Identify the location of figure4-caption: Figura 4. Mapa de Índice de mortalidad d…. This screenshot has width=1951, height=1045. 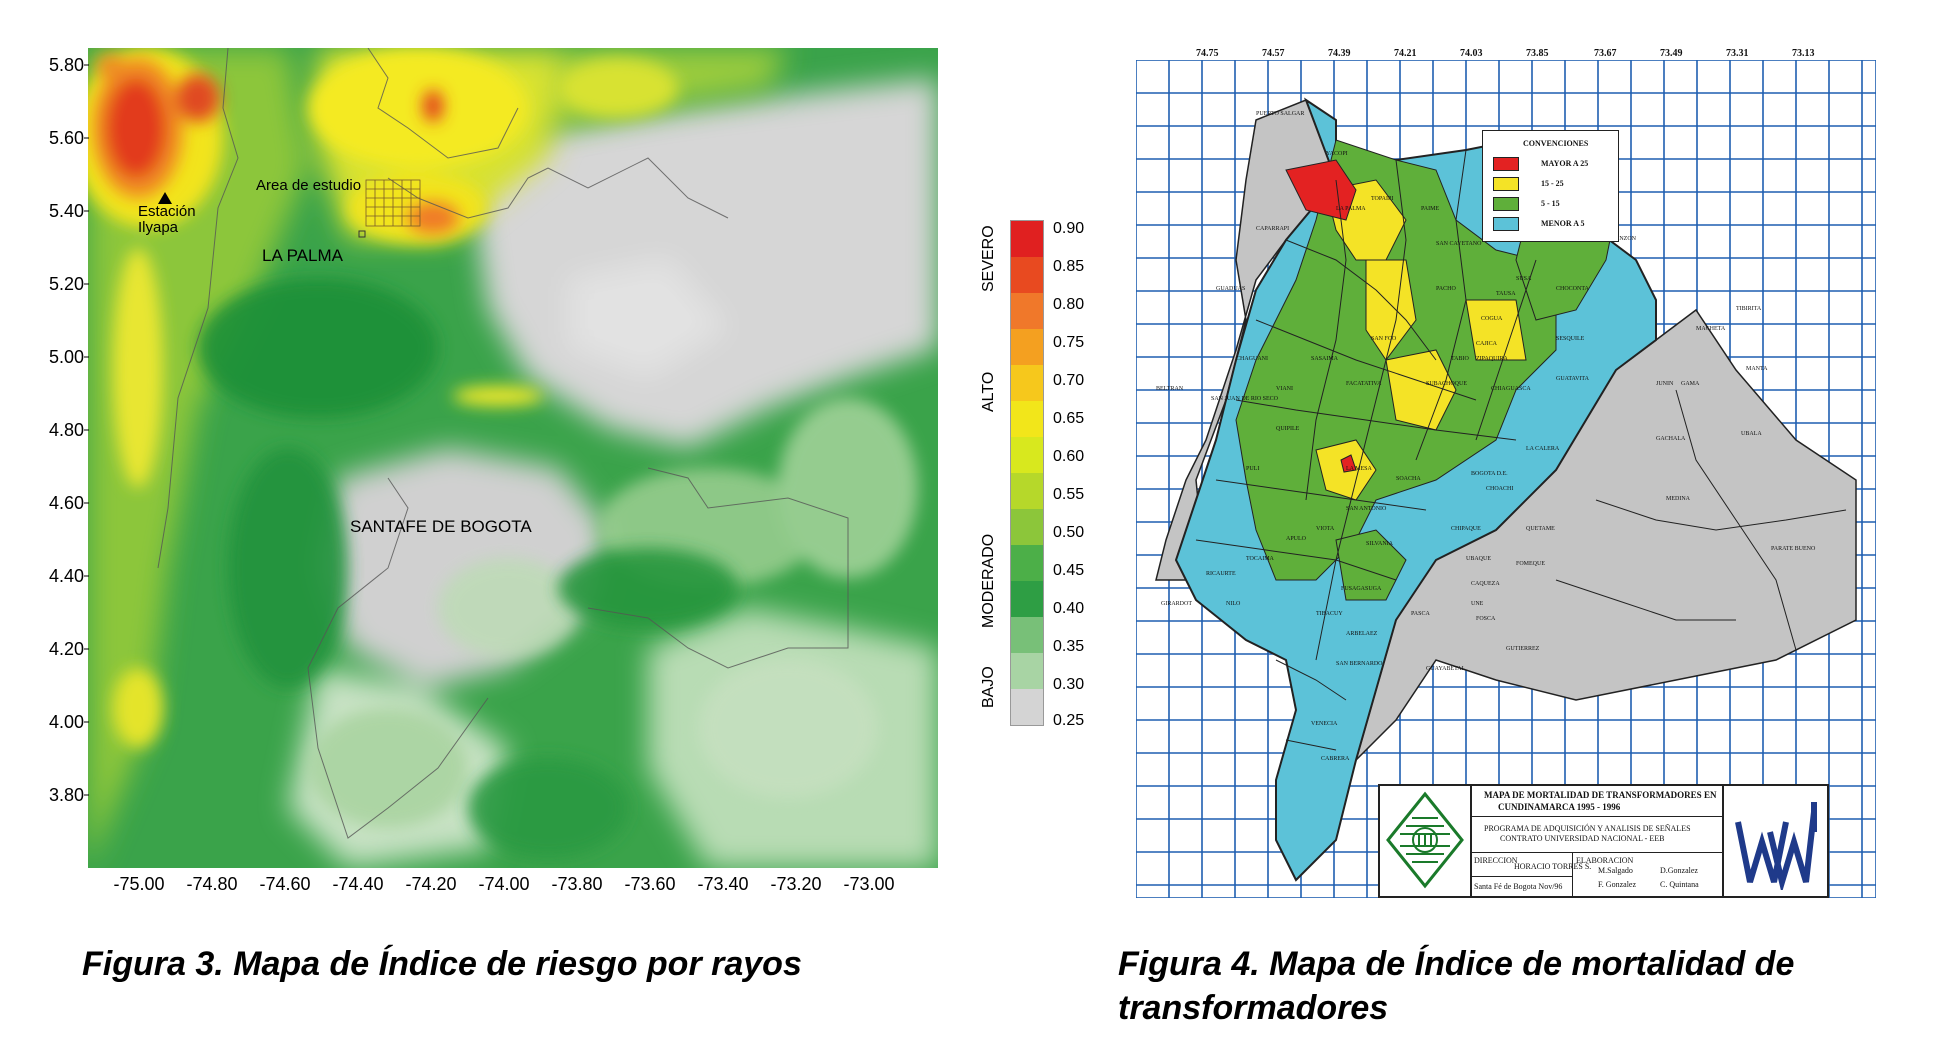
(1456, 964).